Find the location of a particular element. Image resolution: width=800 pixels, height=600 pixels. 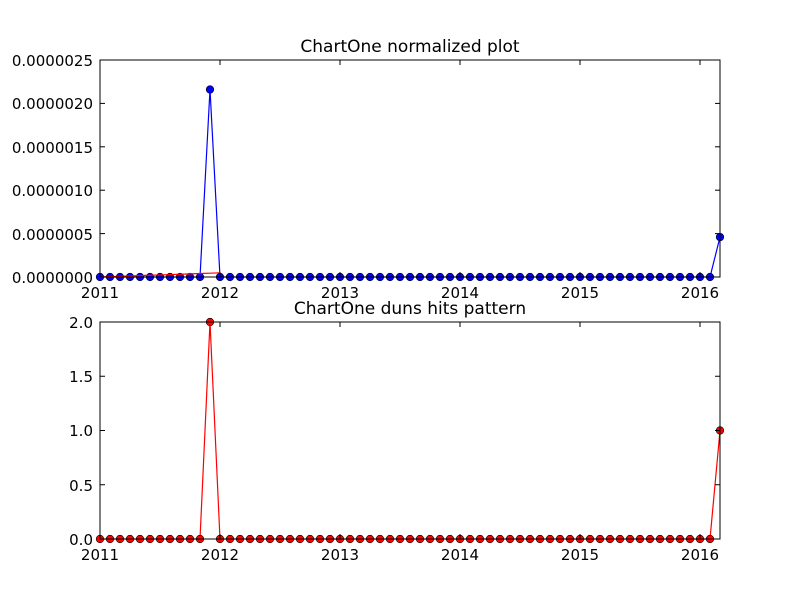

chart-1-y-tick-label: 0.0000015 is located at coordinates (52, 148).